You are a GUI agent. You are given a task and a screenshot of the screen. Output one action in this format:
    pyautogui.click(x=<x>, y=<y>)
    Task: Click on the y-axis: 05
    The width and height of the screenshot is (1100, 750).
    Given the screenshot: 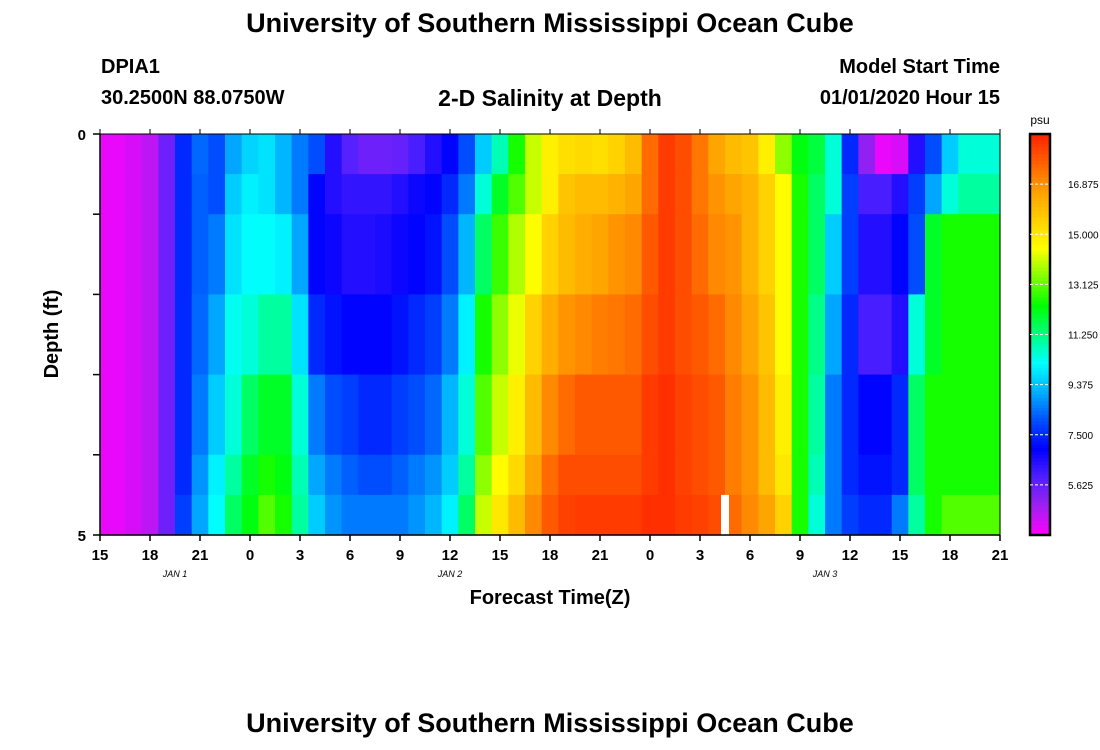 What is the action you would take?
    pyautogui.click(x=89, y=336)
    